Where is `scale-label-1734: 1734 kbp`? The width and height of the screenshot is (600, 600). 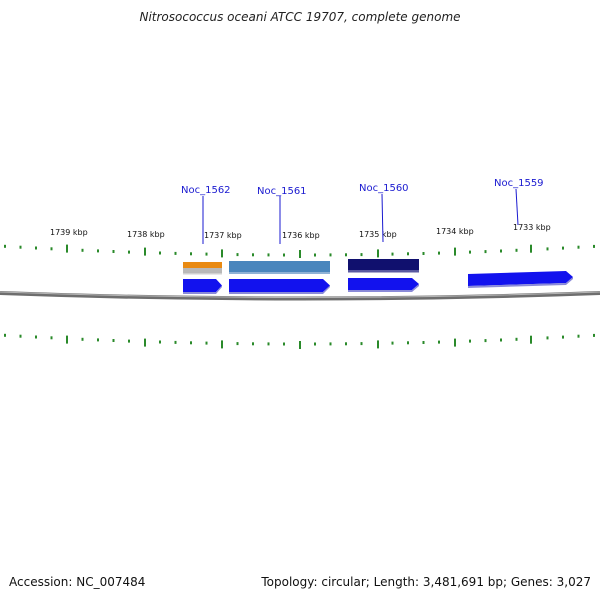
scale-label-1734: 1734 kbp is located at coordinates (455, 231).